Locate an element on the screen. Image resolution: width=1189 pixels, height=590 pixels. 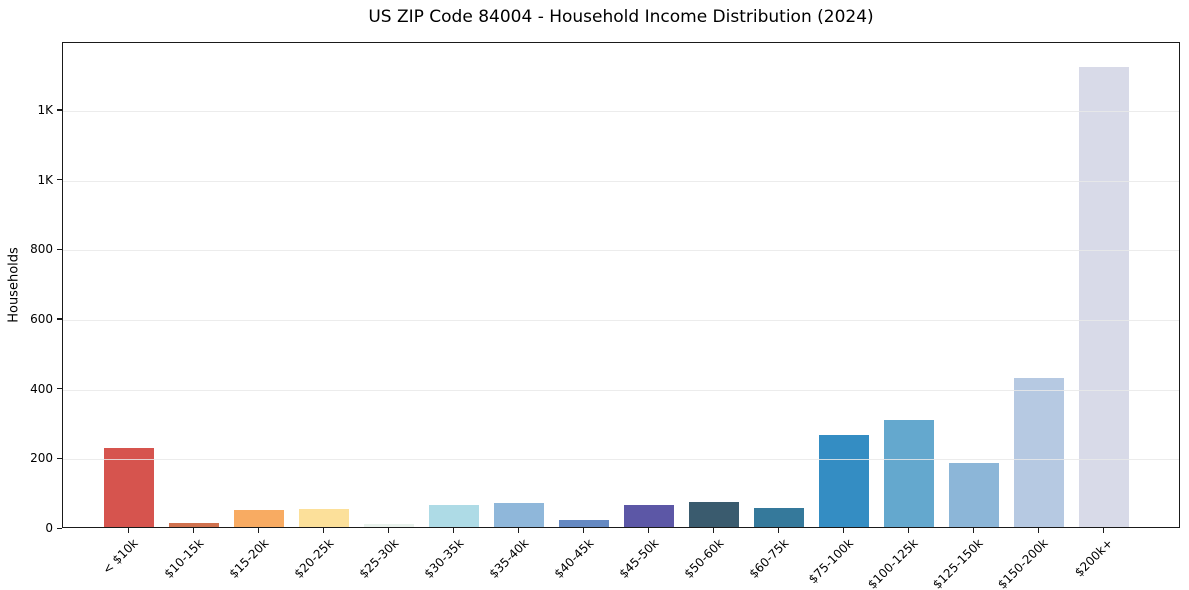
bar-$125-150k is located at coordinates (974, 494).